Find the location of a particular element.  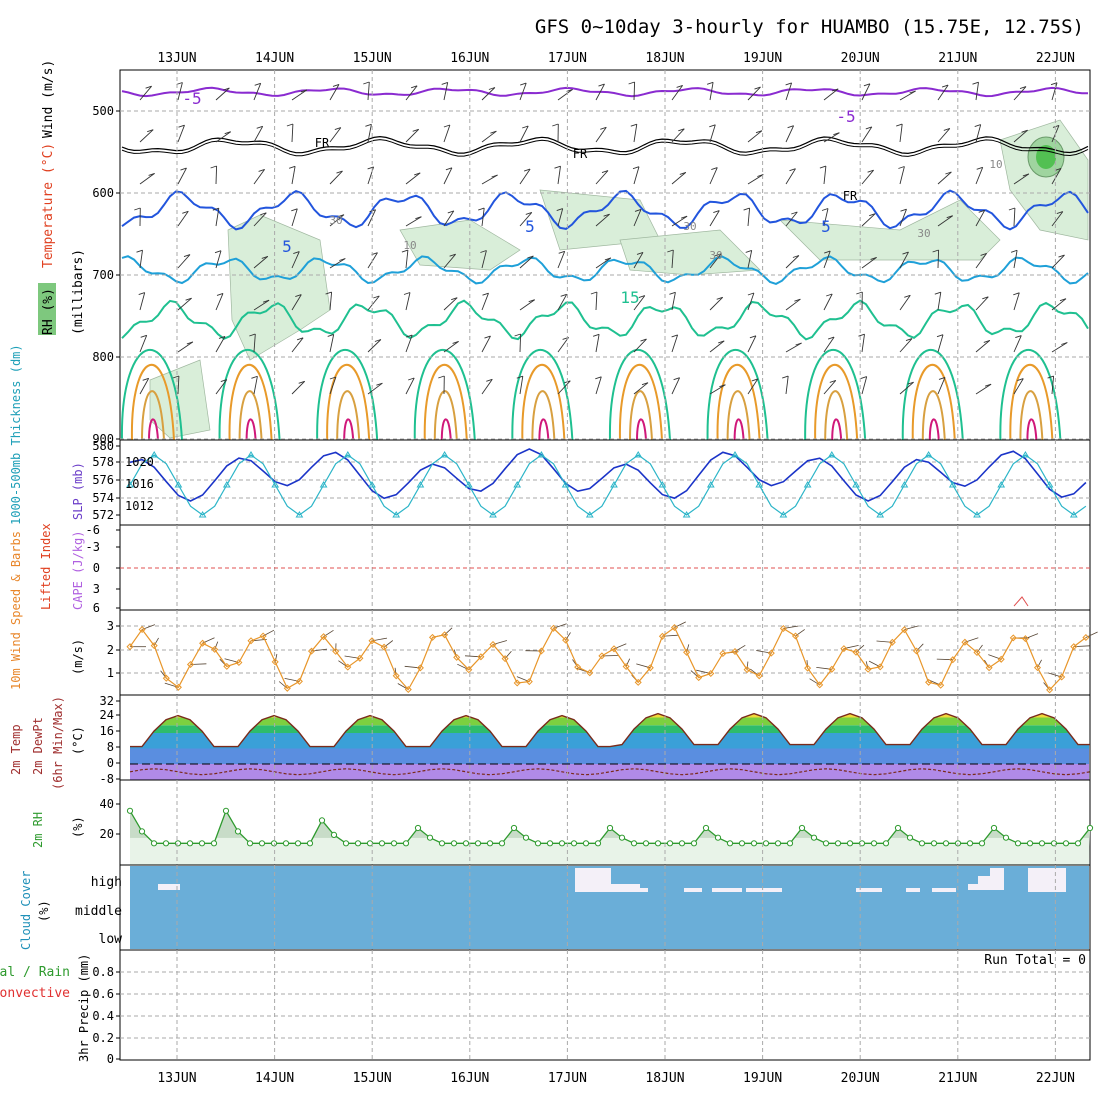

rh2m-axis-label: 2m RH is located at coordinates (38, 830).